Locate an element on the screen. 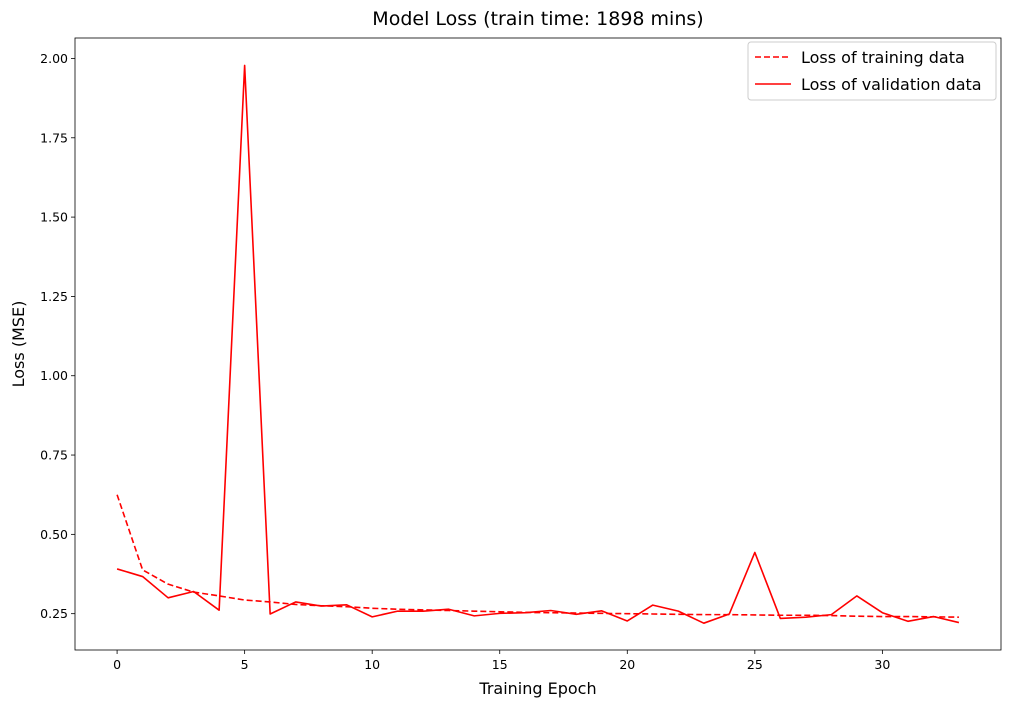 Image resolution: width=1014 pixels, height=707 pixels. x-tick-label: 20 is located at coordinates (627, 664).